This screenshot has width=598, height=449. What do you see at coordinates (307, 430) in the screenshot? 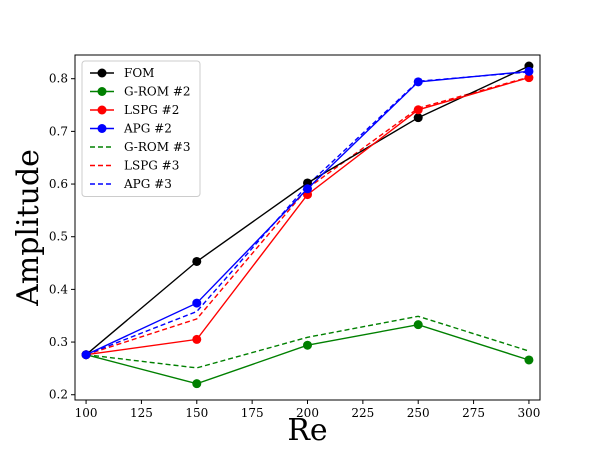
I see `x-axis-label: Re` at bounding box center [307, 430].